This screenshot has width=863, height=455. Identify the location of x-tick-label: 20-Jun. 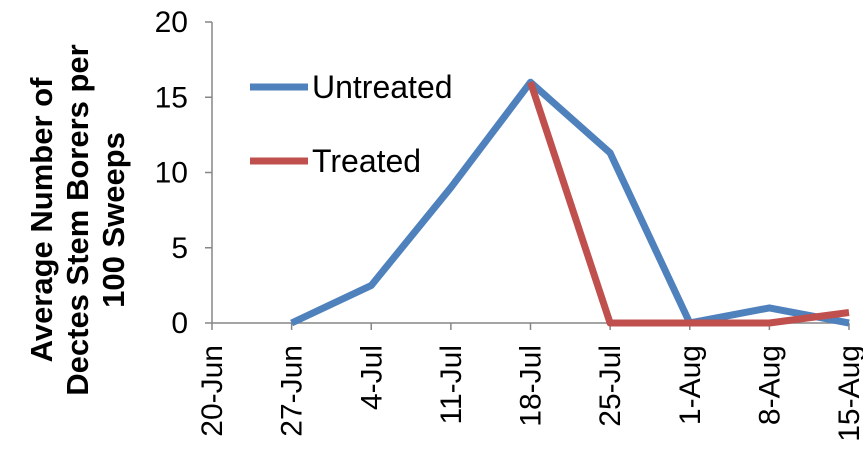
(212, 391).